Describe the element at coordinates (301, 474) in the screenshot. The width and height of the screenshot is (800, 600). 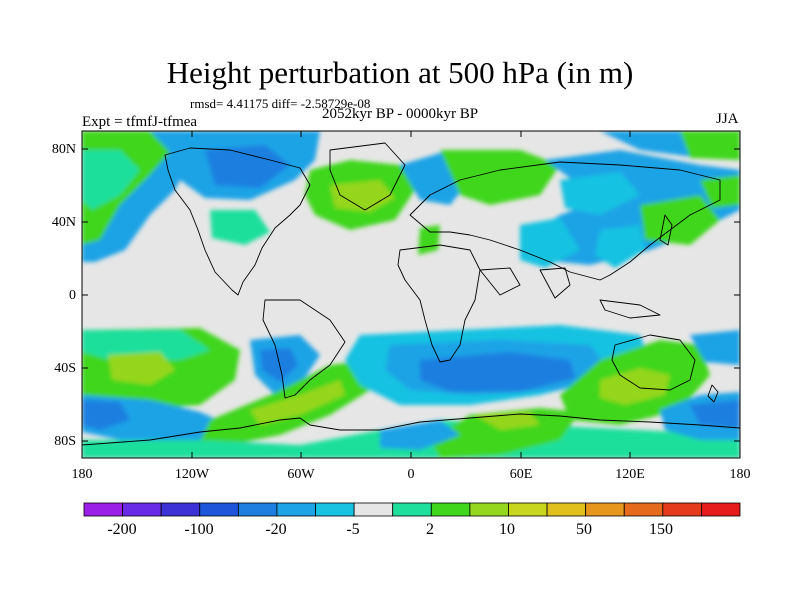
I see `lon-label-60w: 60W` at that location.